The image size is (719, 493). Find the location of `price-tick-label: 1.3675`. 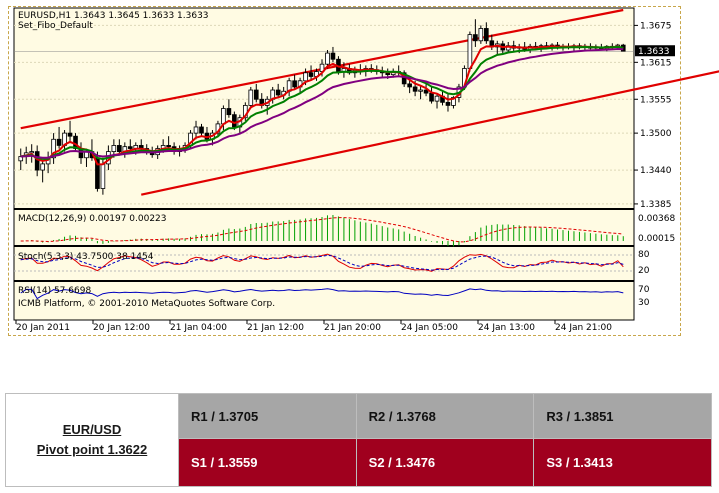

price-tick-label: 1.3675 is located at coordinates (656, 26).